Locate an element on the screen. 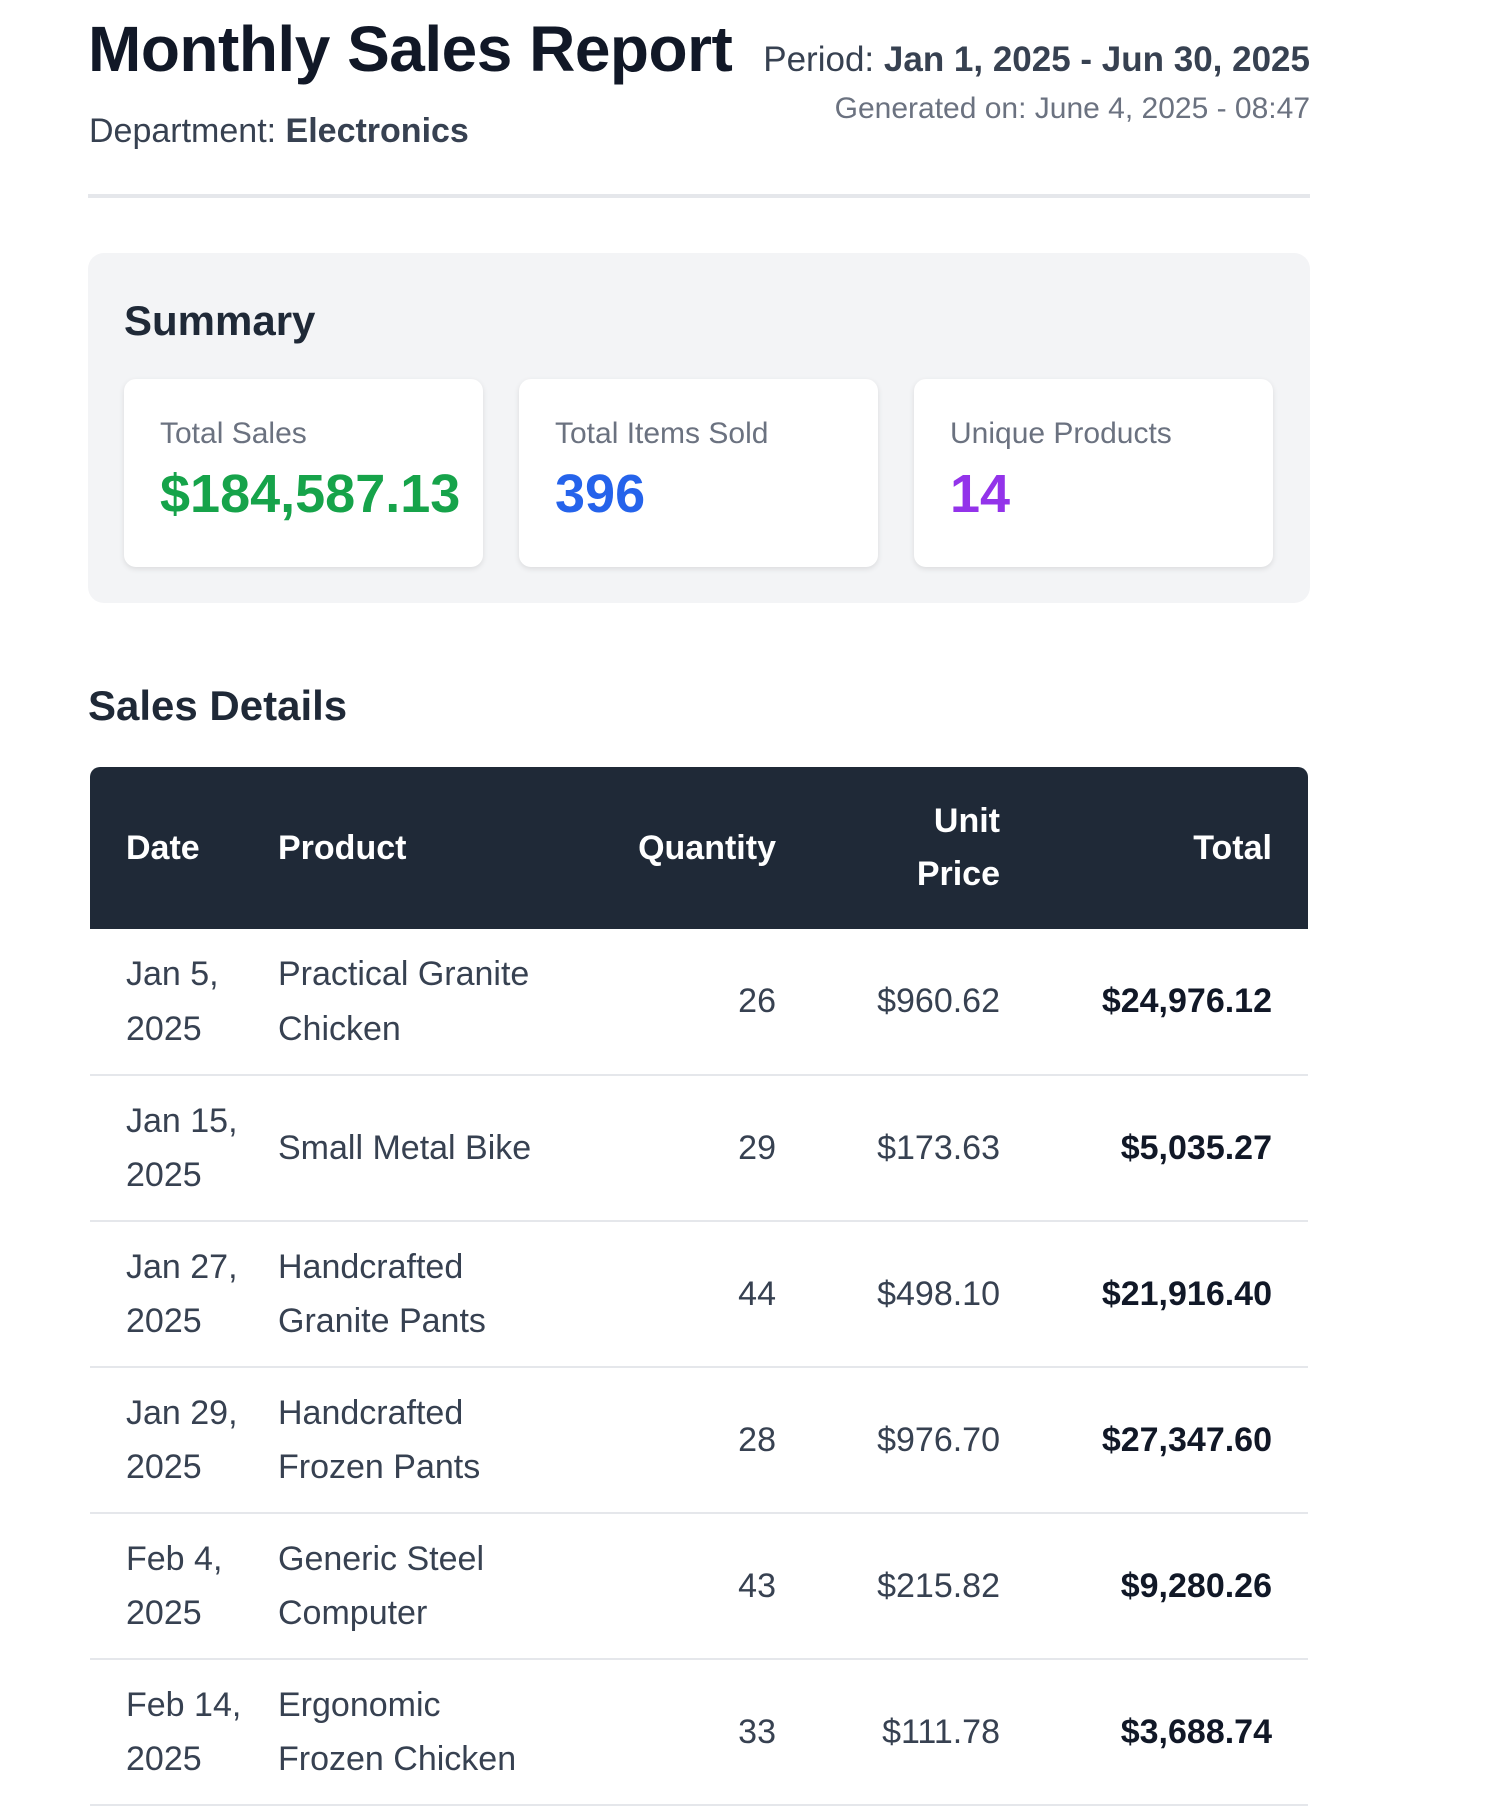  unique-products-card: Unique Products 14 is located at coordinates (1093, 473).